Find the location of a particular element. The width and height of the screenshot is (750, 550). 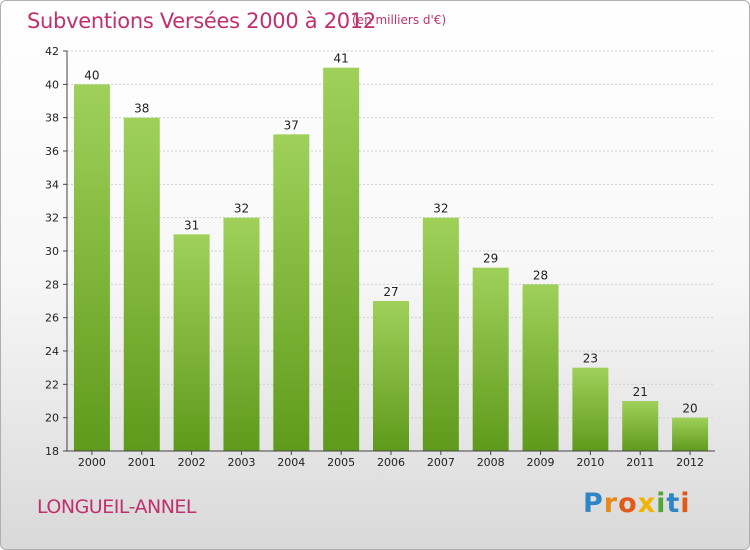

x-tick-label-2000: 2000 is located at coordinates (92, 462).